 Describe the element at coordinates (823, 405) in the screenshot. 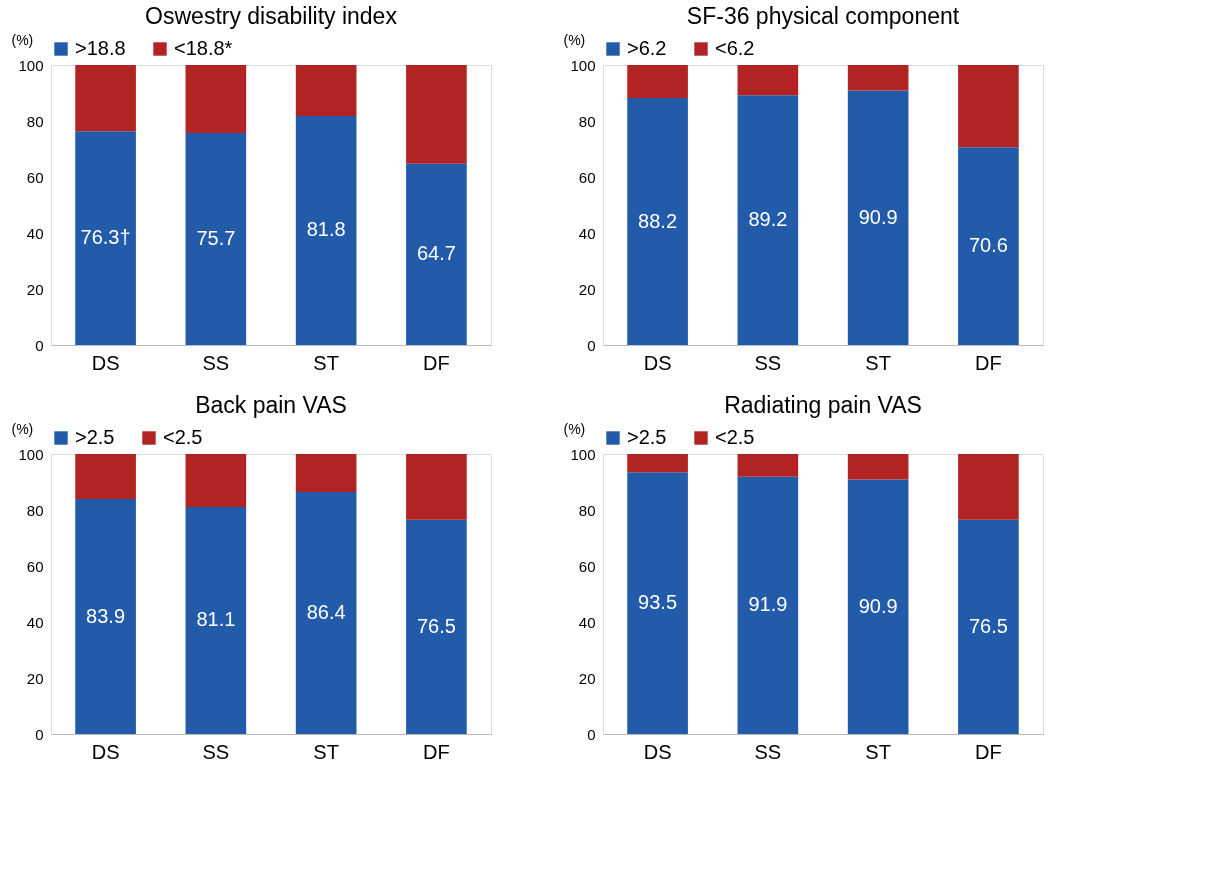

I see `chart-title: Radiating pain VAS` at that location.